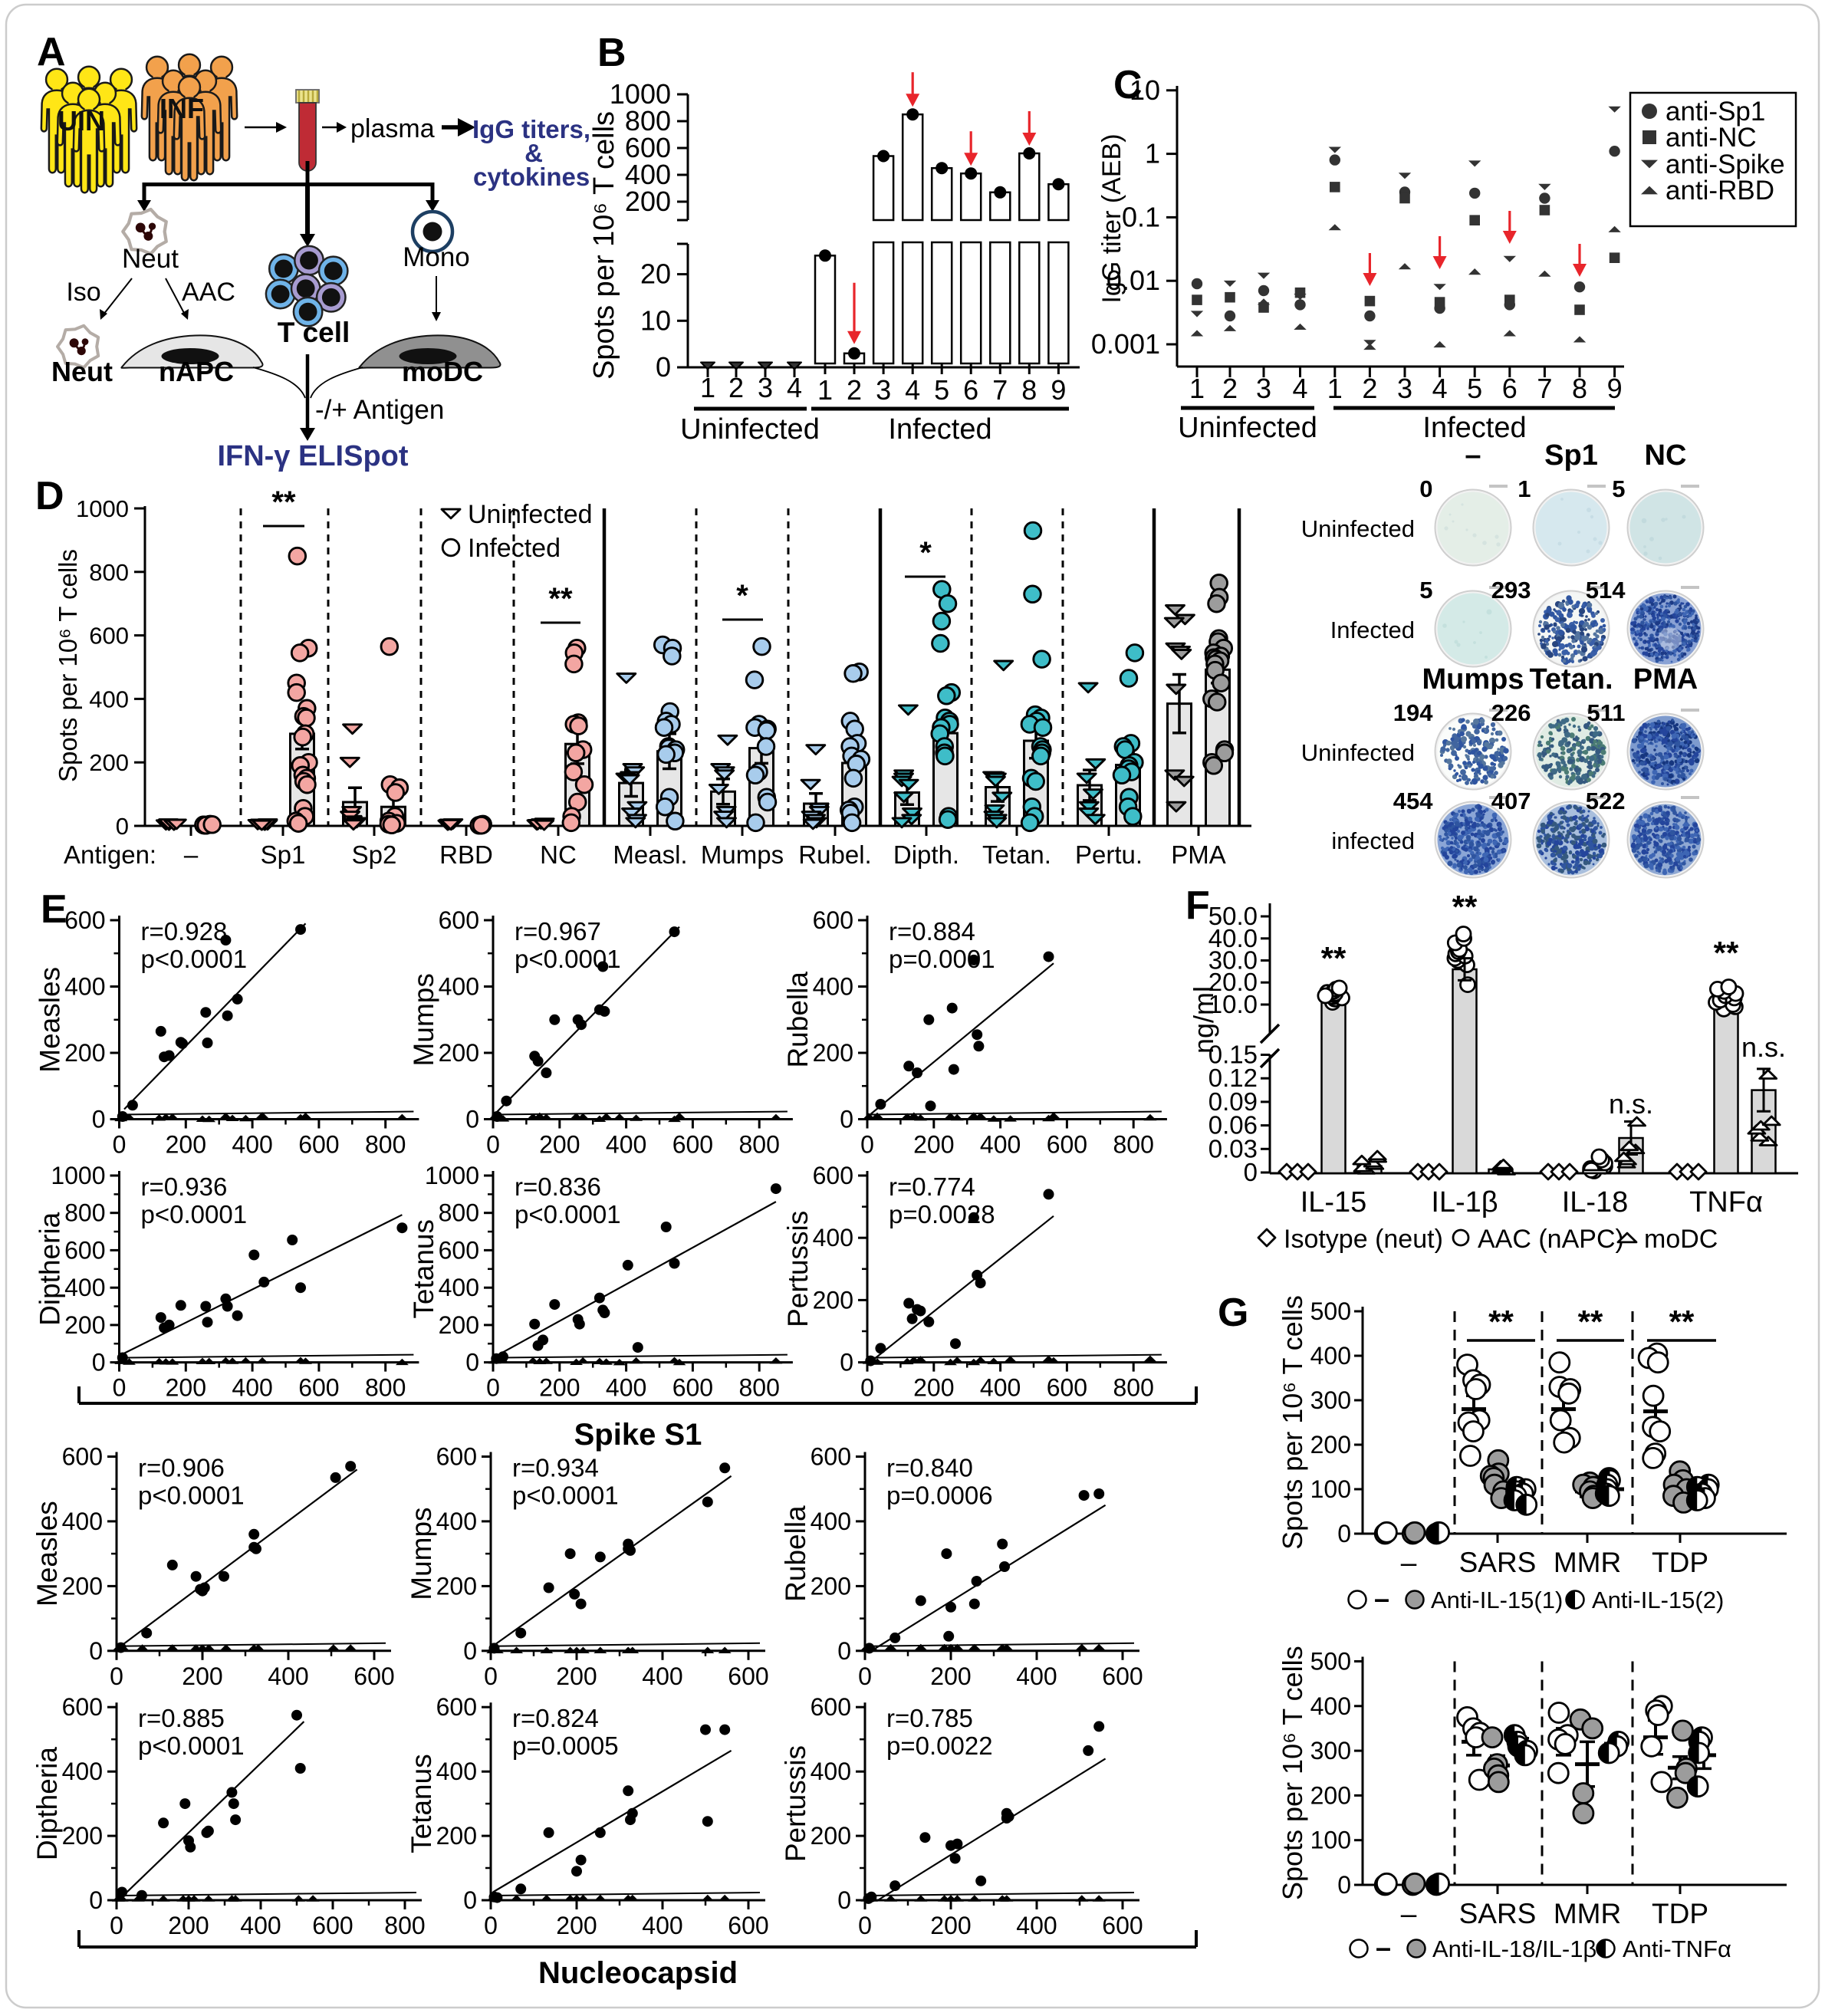 This screenshot has width=1825, height=2016. What do you see at coordinates (558, 931) in the screenshot?
I see `svg-text: r=0.967` at bounding box center [558, 931].